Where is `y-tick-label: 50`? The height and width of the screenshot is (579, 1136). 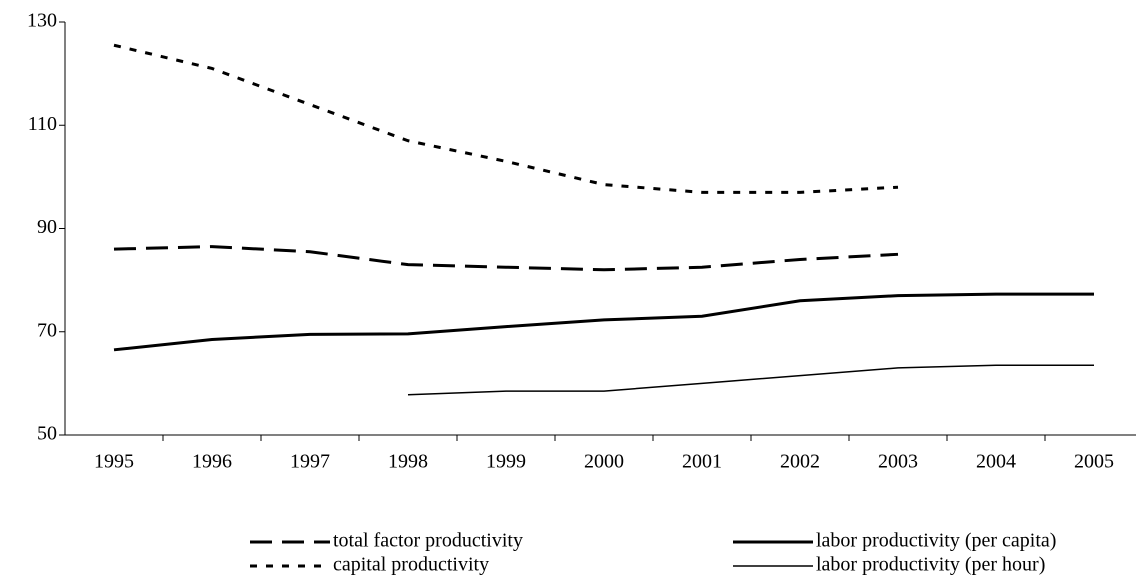
y-tick-label: 50 is located at coordinates (47, 434).